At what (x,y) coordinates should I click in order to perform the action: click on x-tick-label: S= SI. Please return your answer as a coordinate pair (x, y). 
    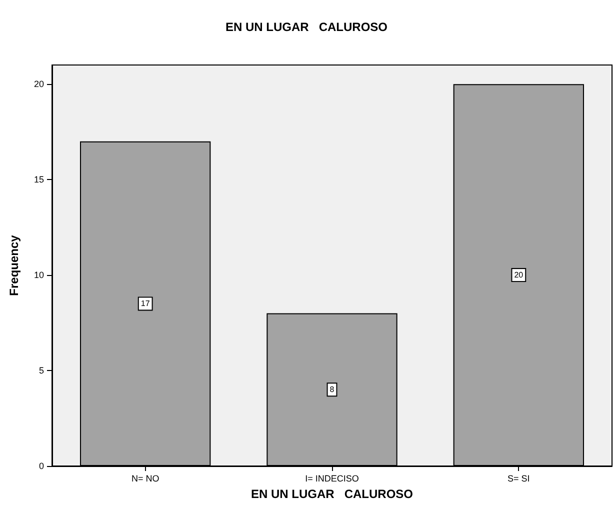
    Looking at the image, I should click on (519, 479).